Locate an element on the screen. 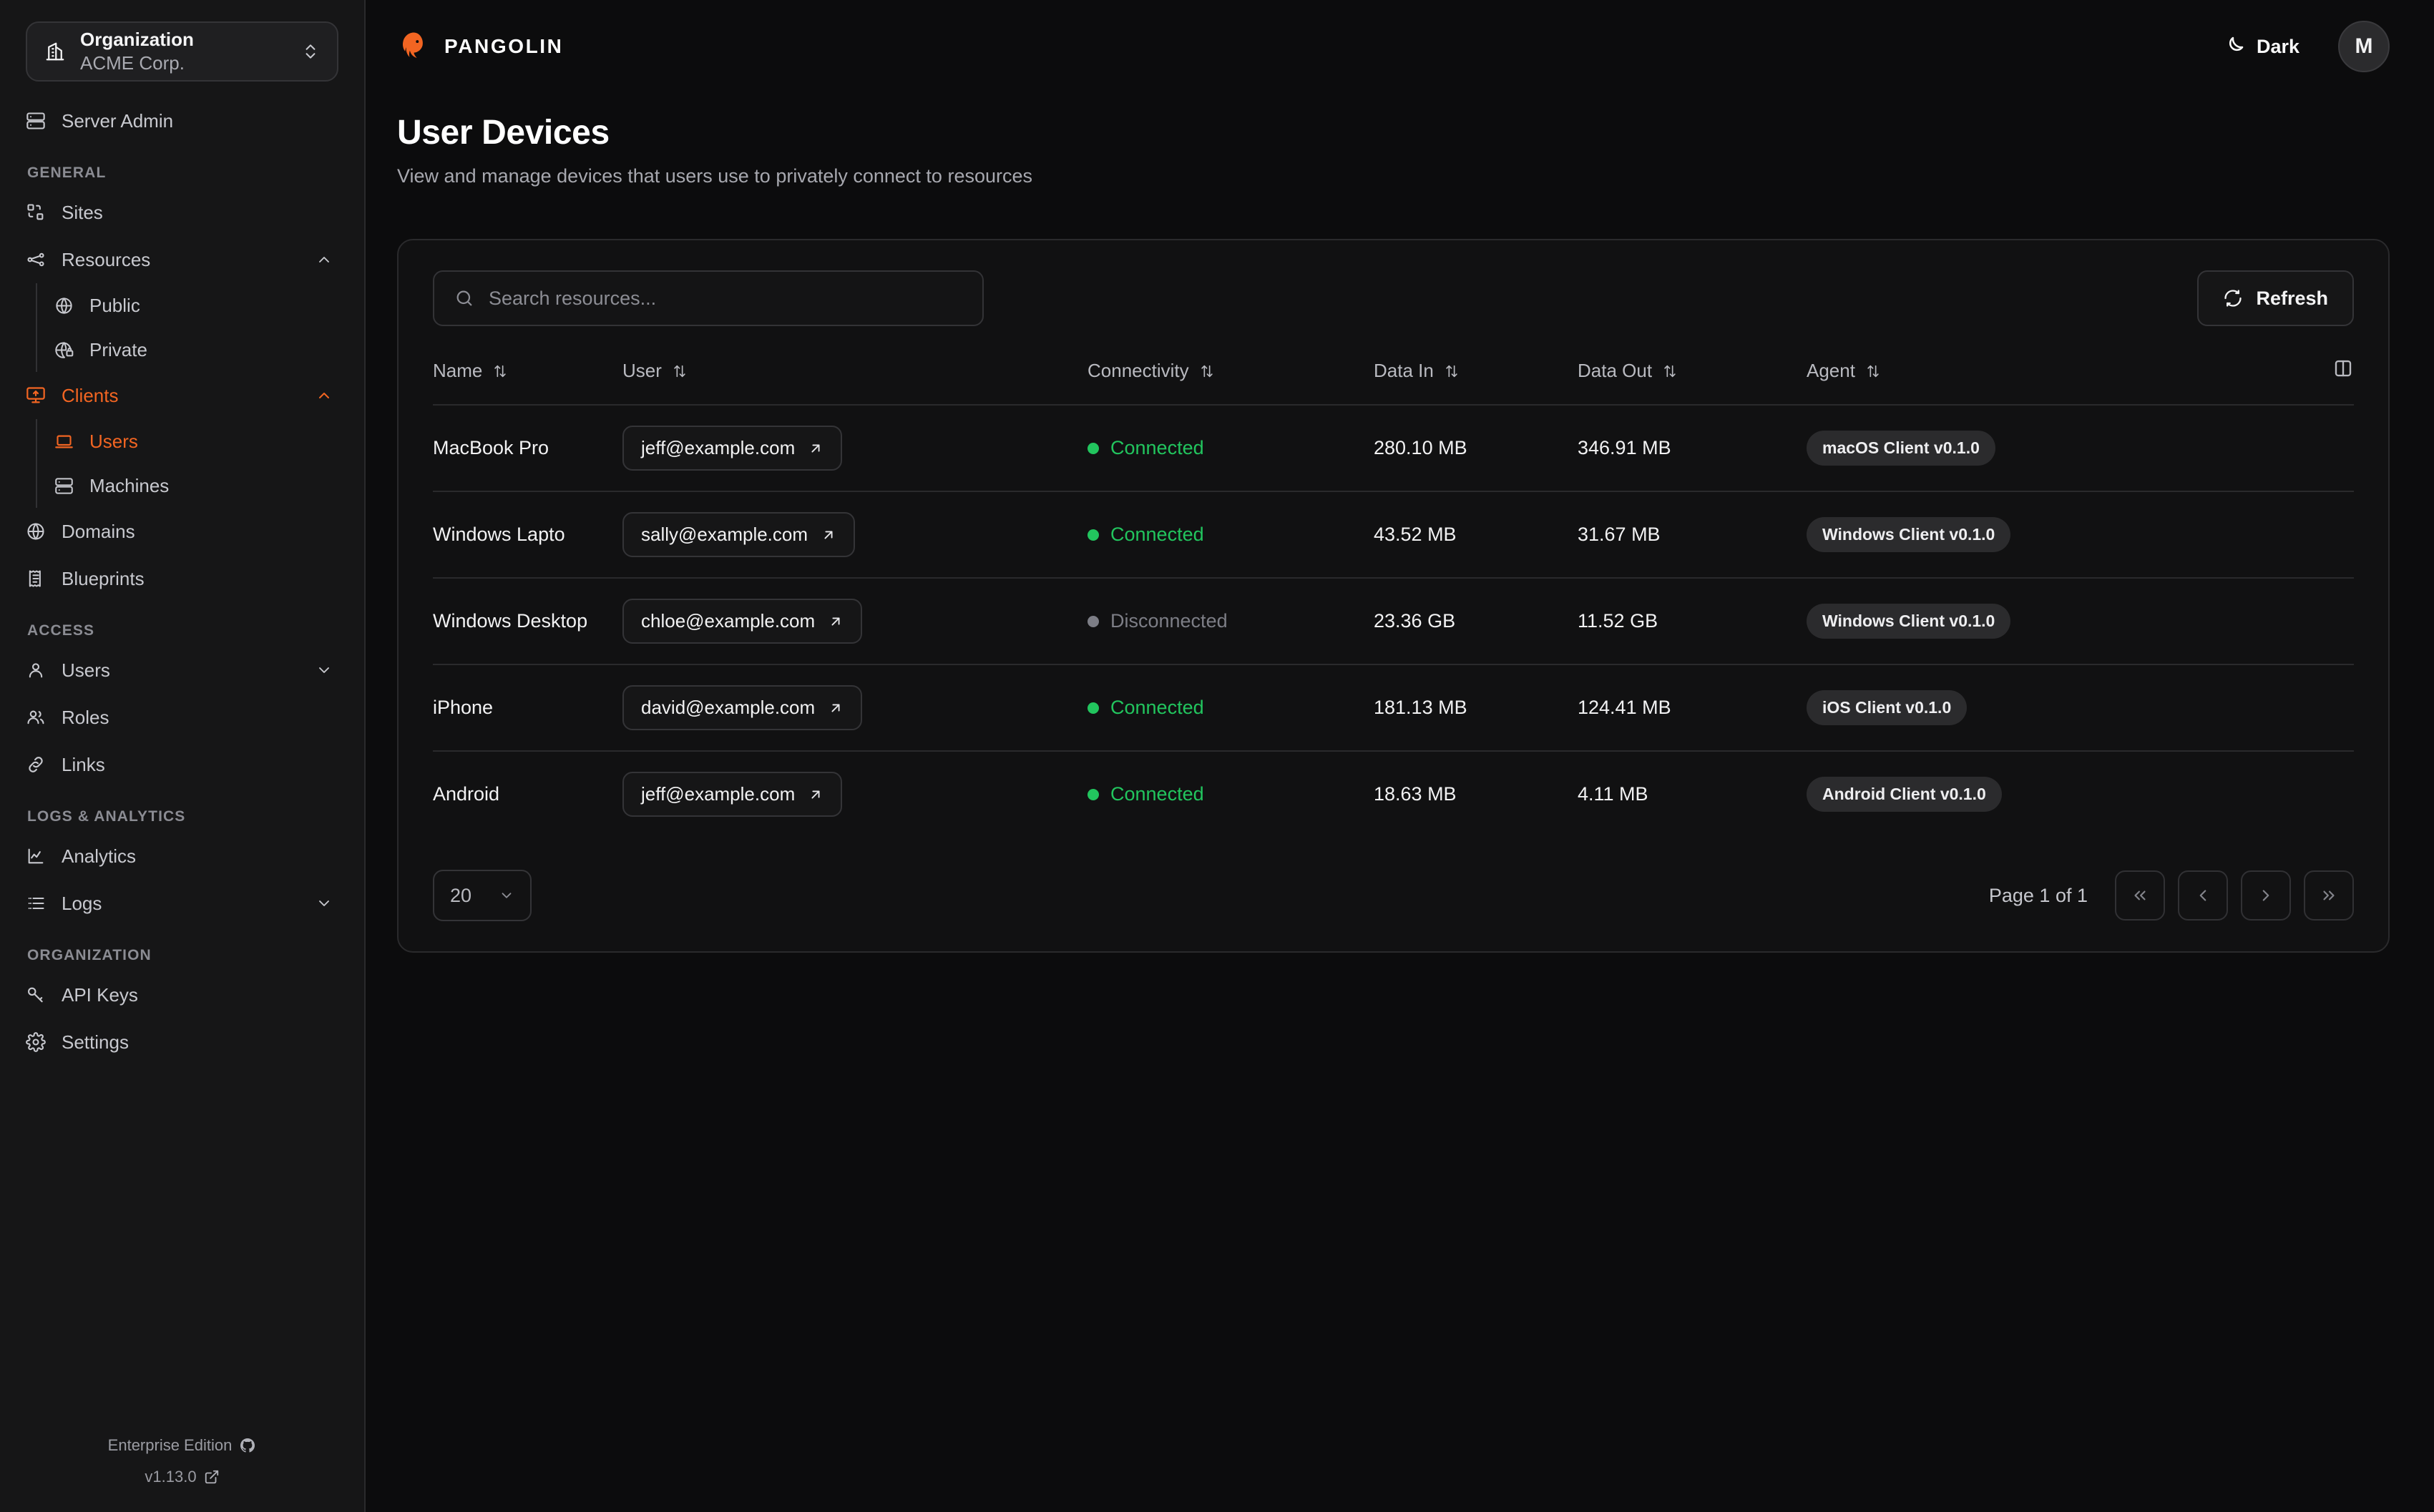  user-chip: chloe@example.com is located at coordinates (742, 621).